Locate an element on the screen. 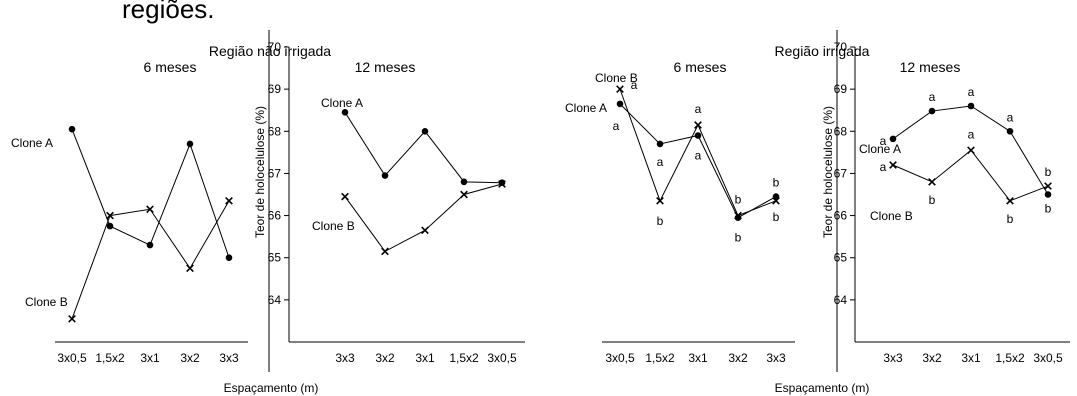 This screenshot has width=1077, height=396. xlabel-nonirrigated: Espaçamento (m) is located at coordinates (271, 388).